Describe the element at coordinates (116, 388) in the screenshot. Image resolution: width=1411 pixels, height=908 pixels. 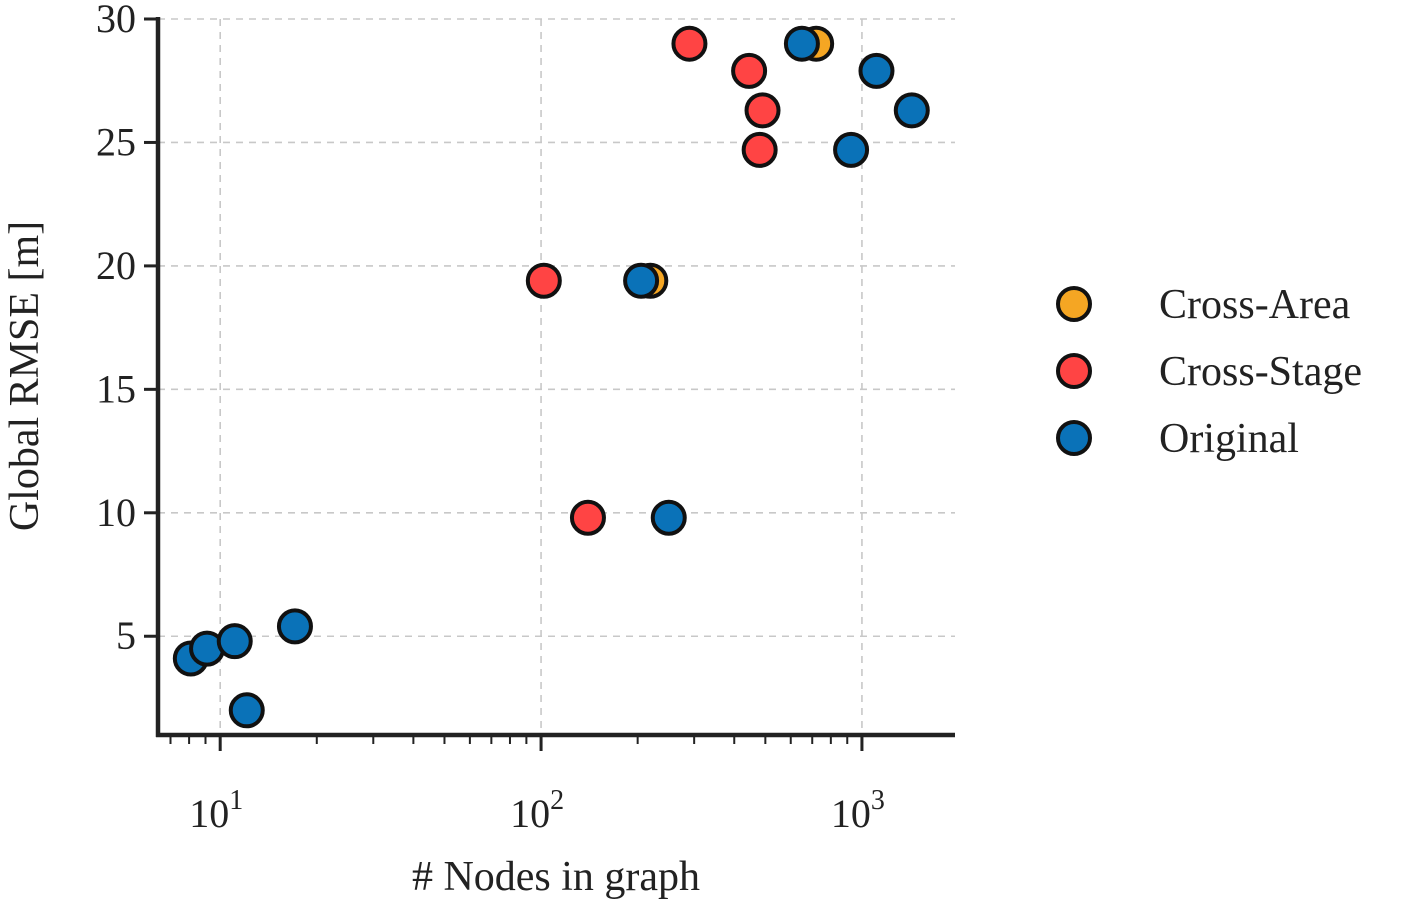
I see `y-tick-label: 15` at that location.